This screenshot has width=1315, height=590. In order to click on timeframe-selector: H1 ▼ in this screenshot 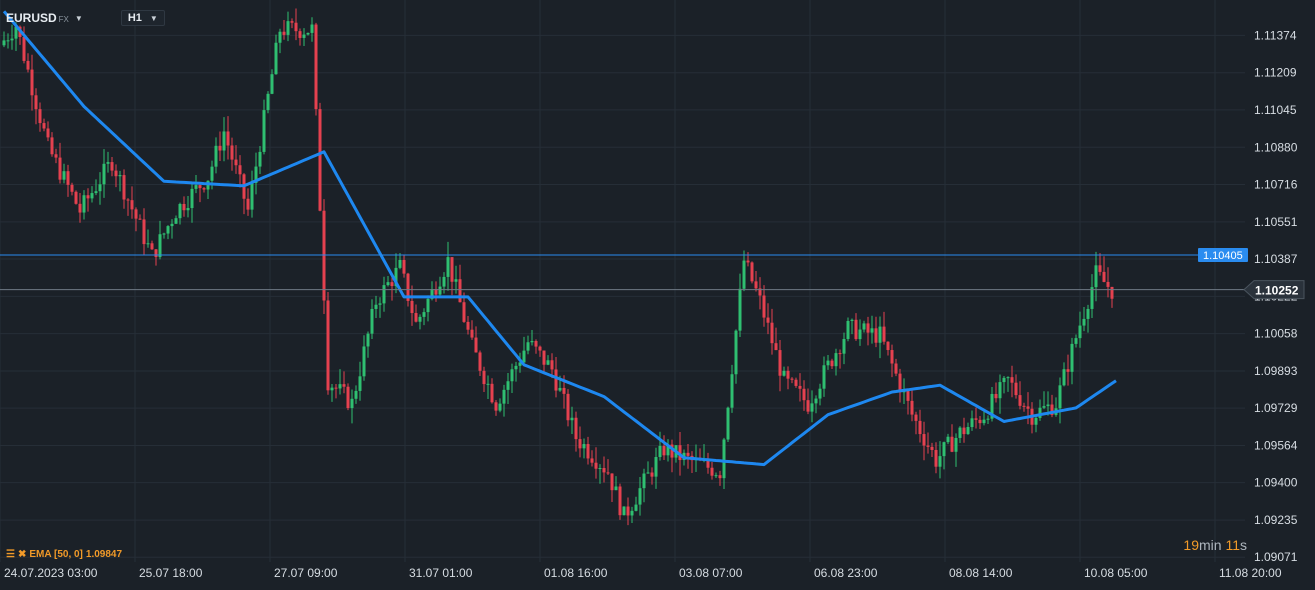, I will do `click(142, 18)`.